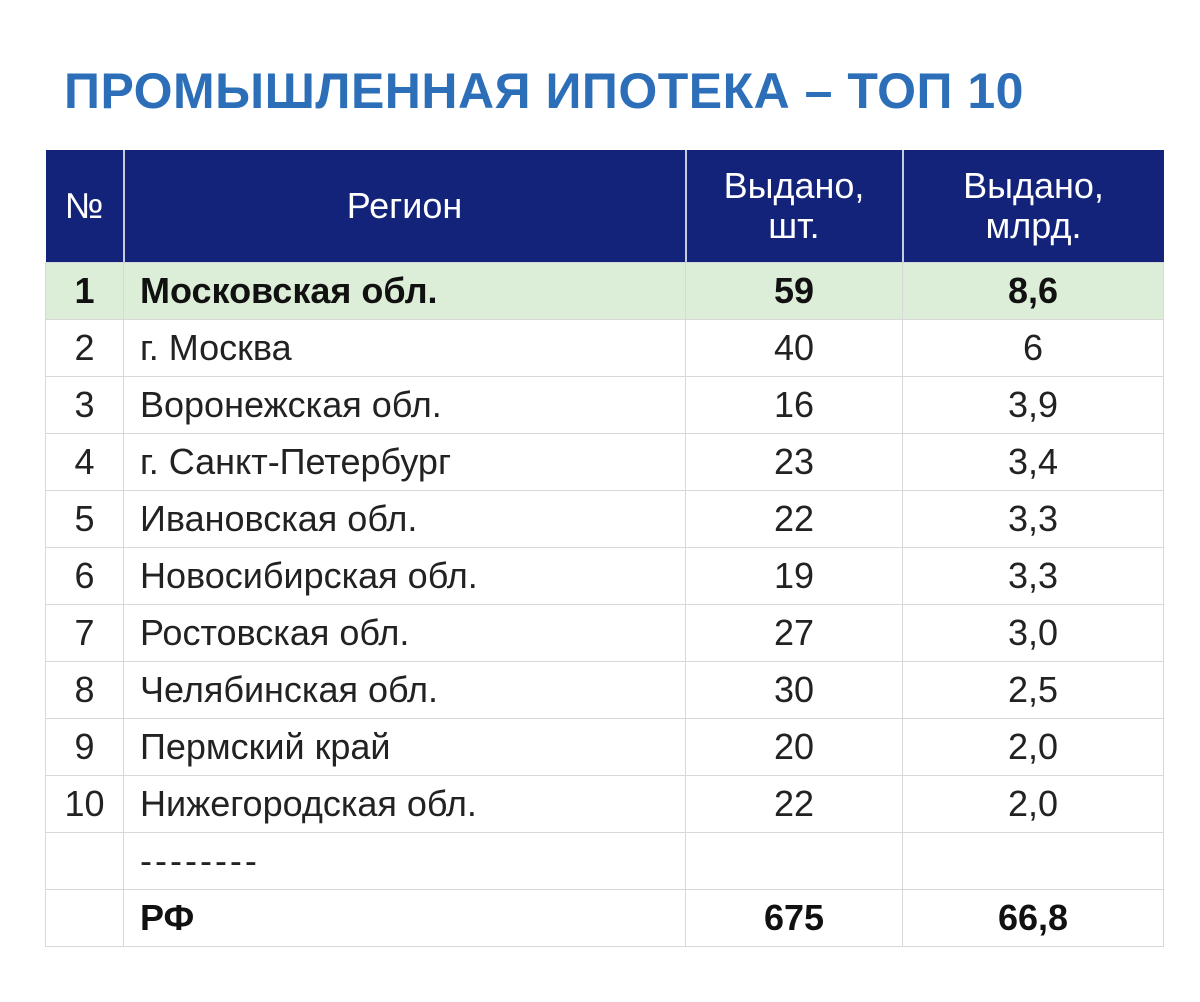 The width and height of the screenshot is (1200, 1002). Describe the element at coordinates (1032, 206) in the screenshot. I see `header-amount: Выдано, млрд.` at that location.